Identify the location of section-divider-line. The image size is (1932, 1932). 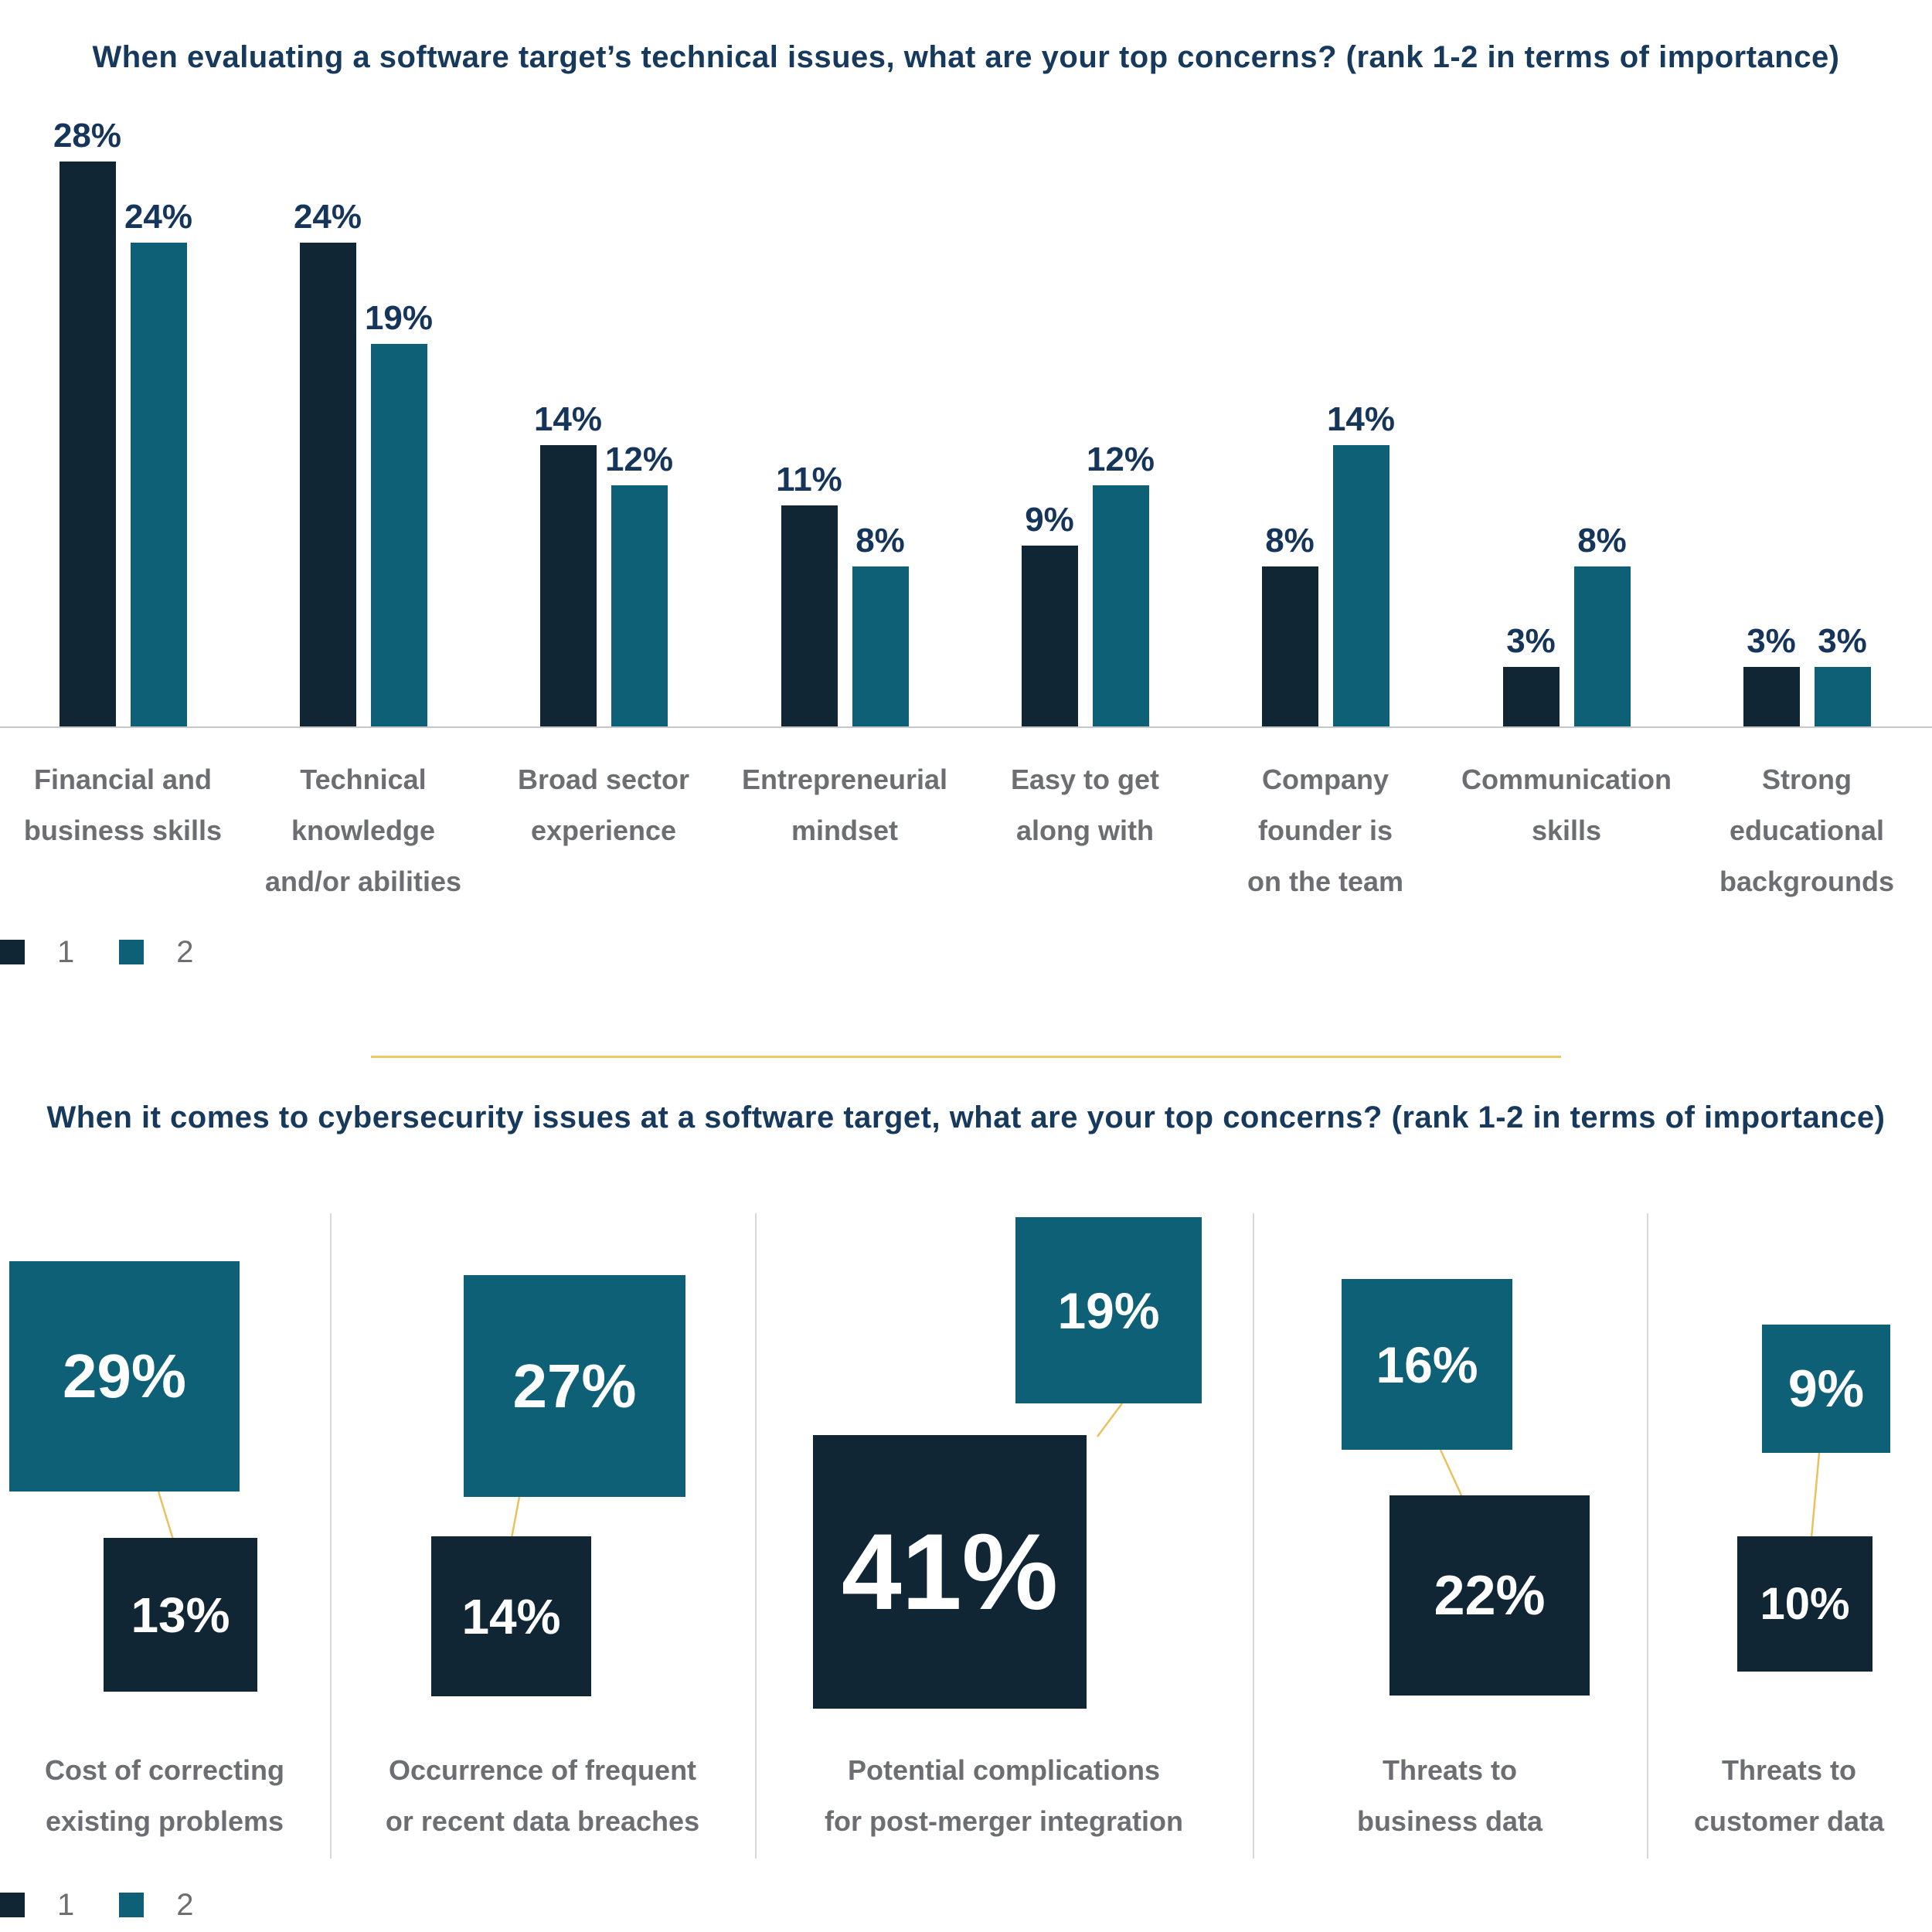
(966, 1057).